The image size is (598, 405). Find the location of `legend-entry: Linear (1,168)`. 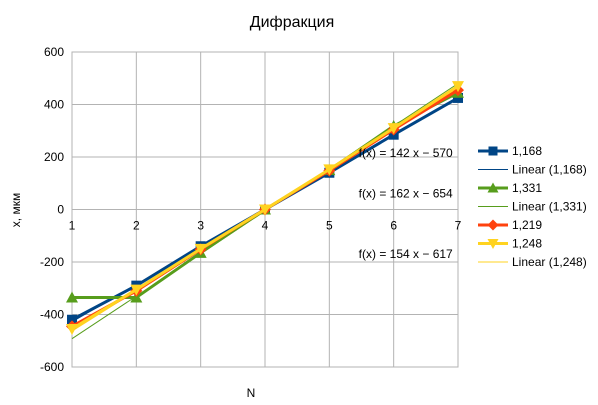

legend-entry: Linear (1,168) is located at coordinates (532, 170).